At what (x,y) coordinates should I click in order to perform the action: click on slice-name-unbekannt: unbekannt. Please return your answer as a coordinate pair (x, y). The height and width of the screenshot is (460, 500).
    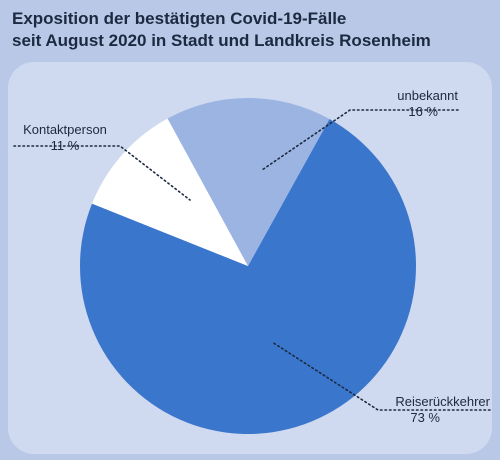
    Looking at the image, I should click on (427, 95).